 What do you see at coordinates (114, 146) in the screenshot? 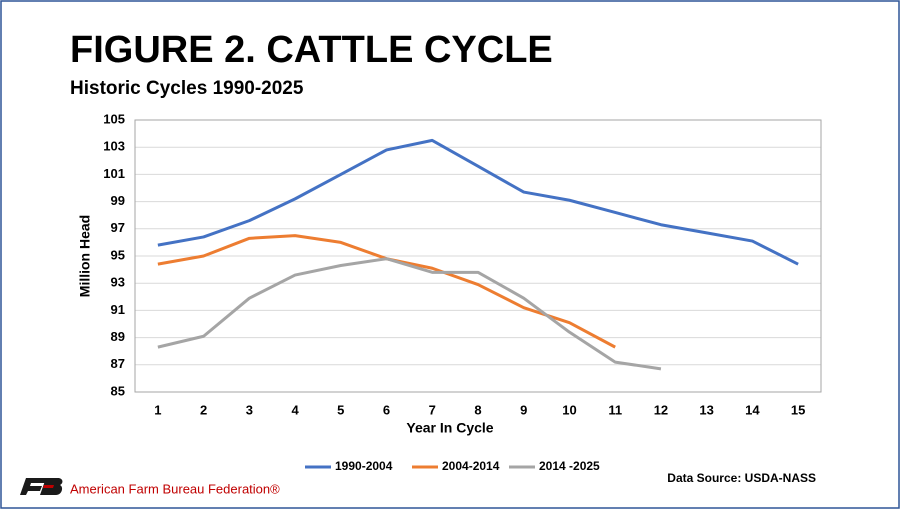
I see `y-tick-label: 103` at bounding box center [114, 146].